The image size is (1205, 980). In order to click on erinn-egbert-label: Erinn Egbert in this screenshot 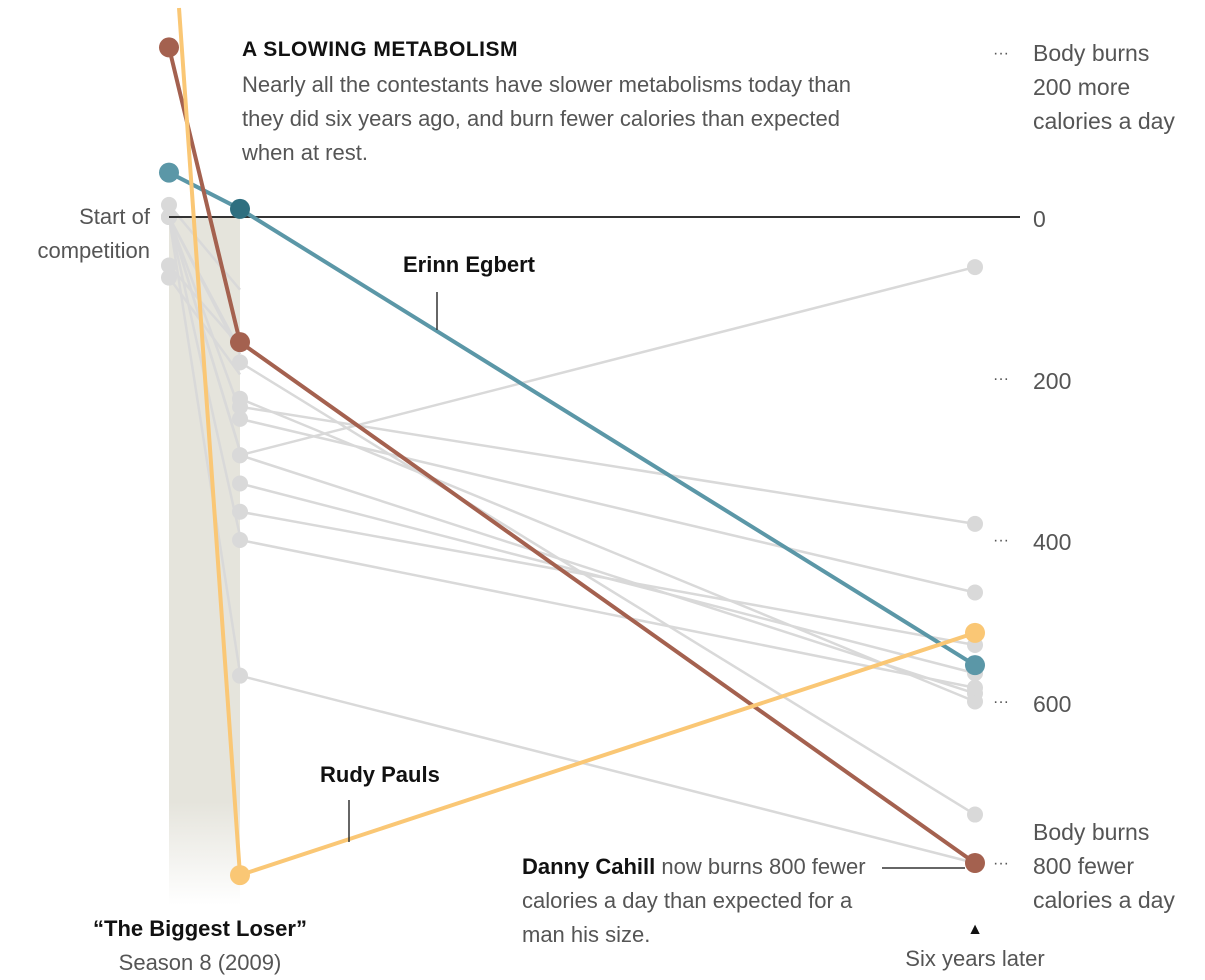, I will do `click(469, 264)`.